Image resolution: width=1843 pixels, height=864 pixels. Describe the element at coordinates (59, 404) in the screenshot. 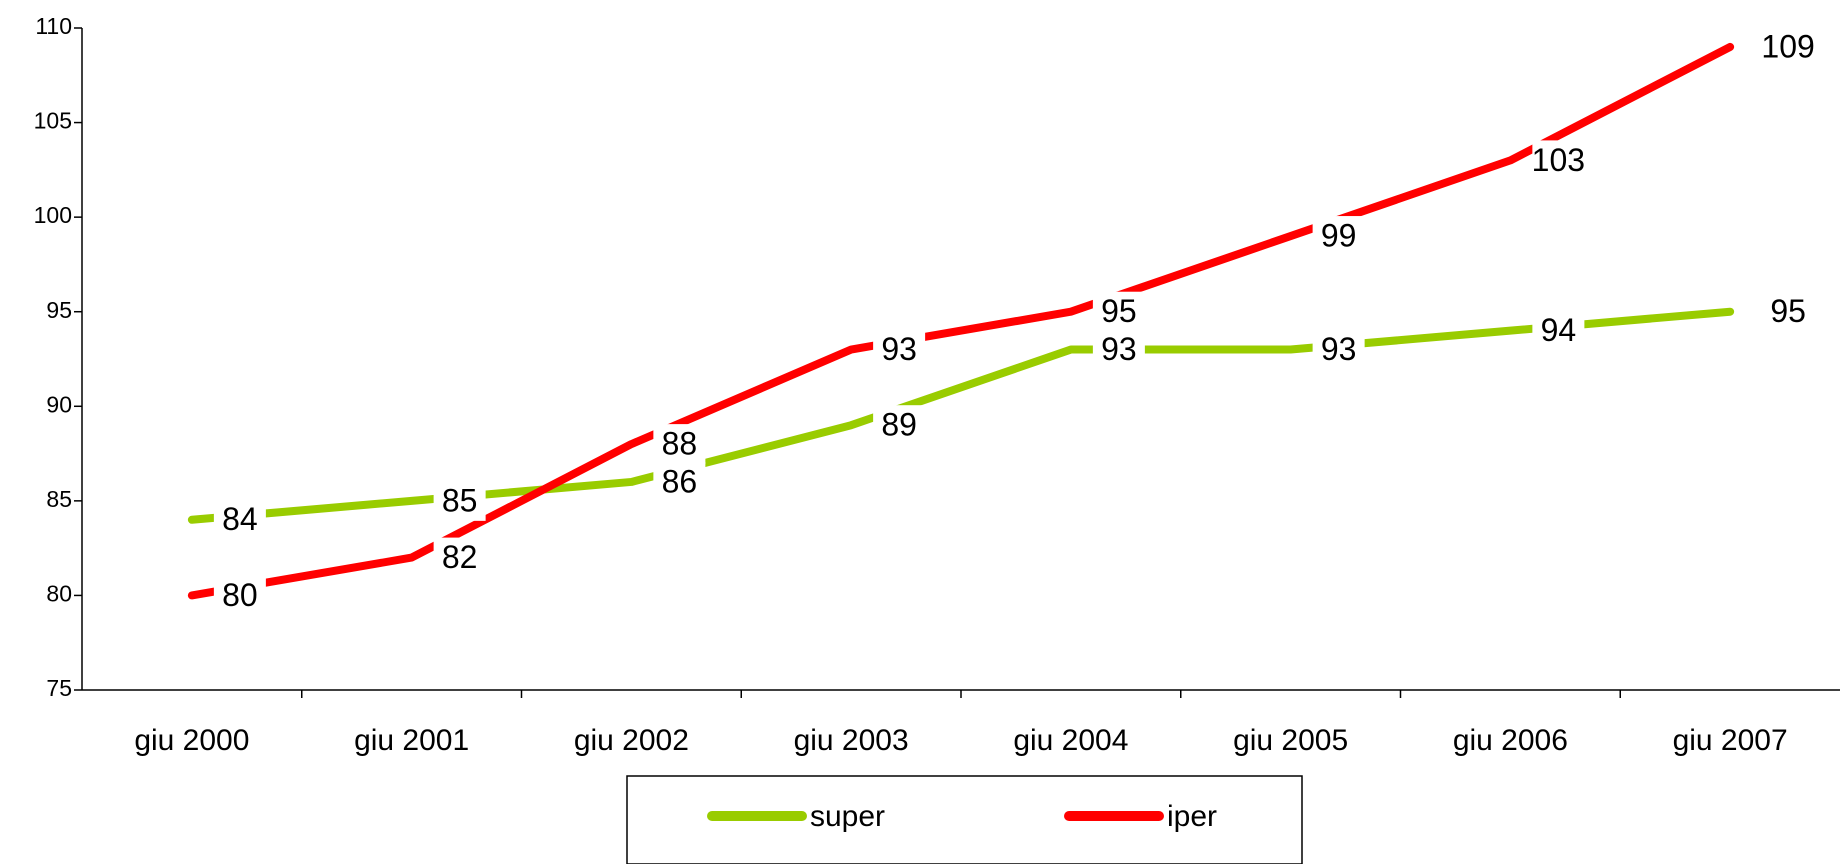

I see `y-tick-label: 90` at that location.